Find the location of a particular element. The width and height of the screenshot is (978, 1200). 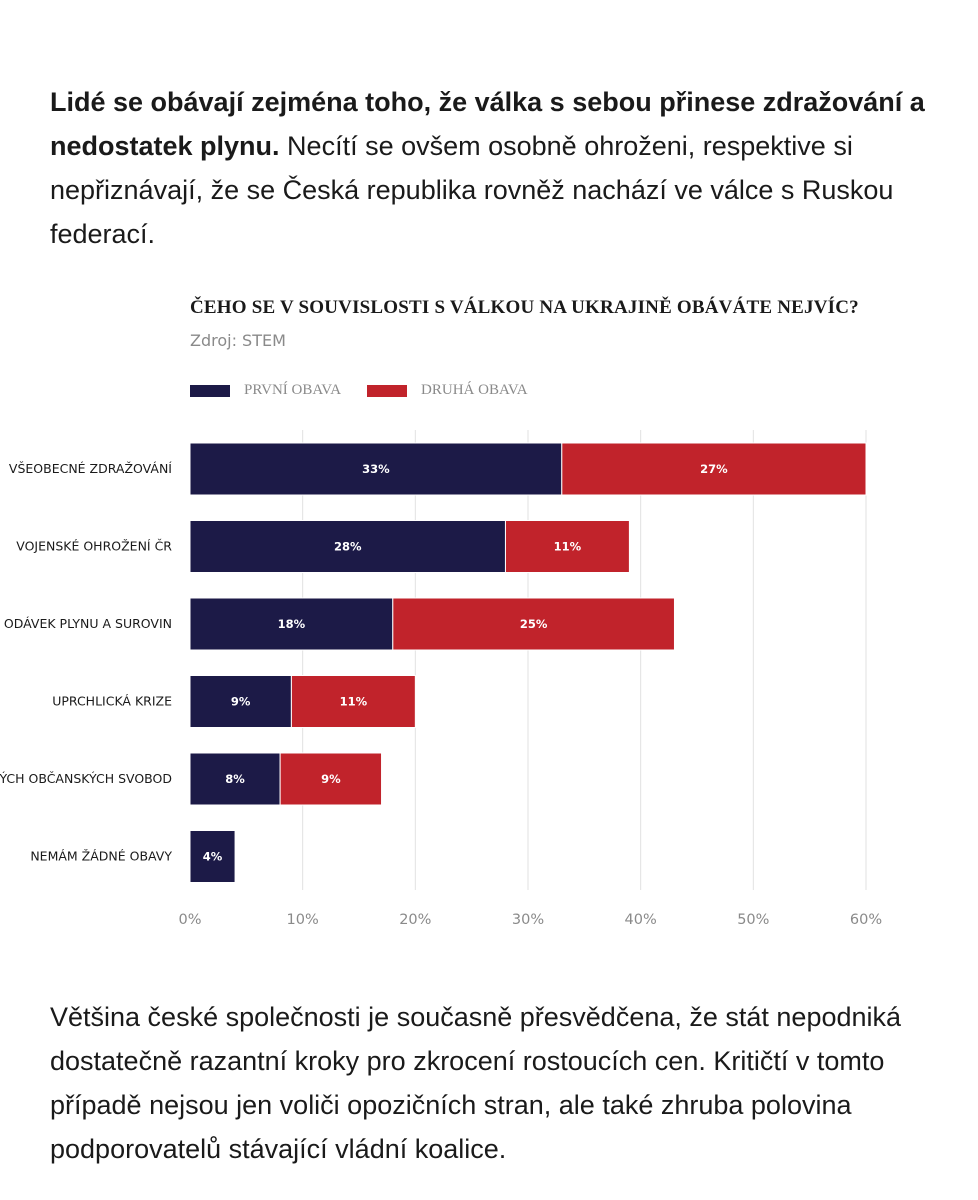

category-label: ODÁVEK PLYNU A SUROVIN is located at coordinates (88, 623).